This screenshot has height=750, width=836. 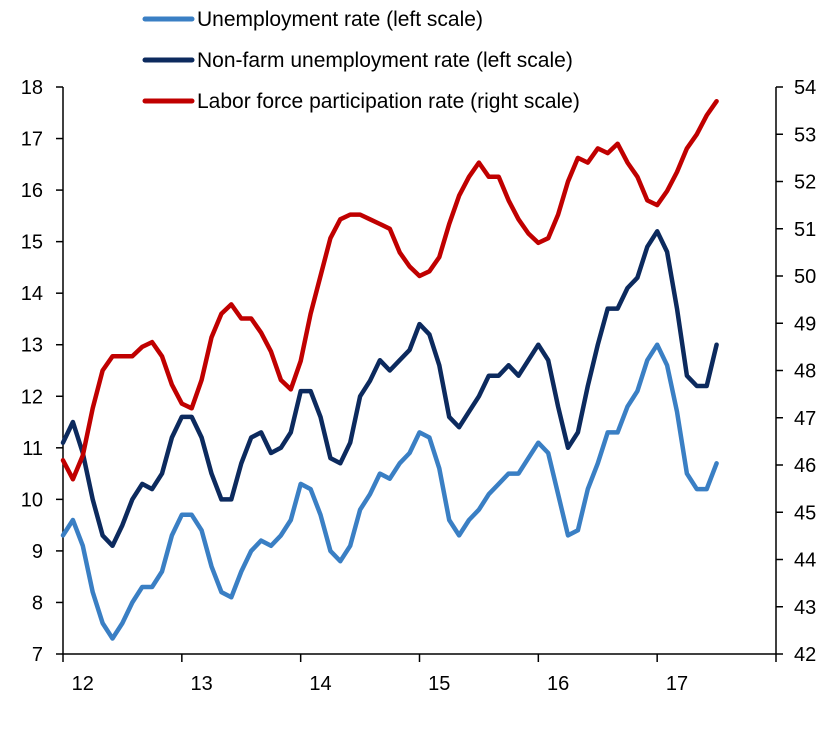 What do you see at coordinates (805, 419) in the screenshot?
I see `y-right-tick-label: 47` at bounding box center [805, 419].